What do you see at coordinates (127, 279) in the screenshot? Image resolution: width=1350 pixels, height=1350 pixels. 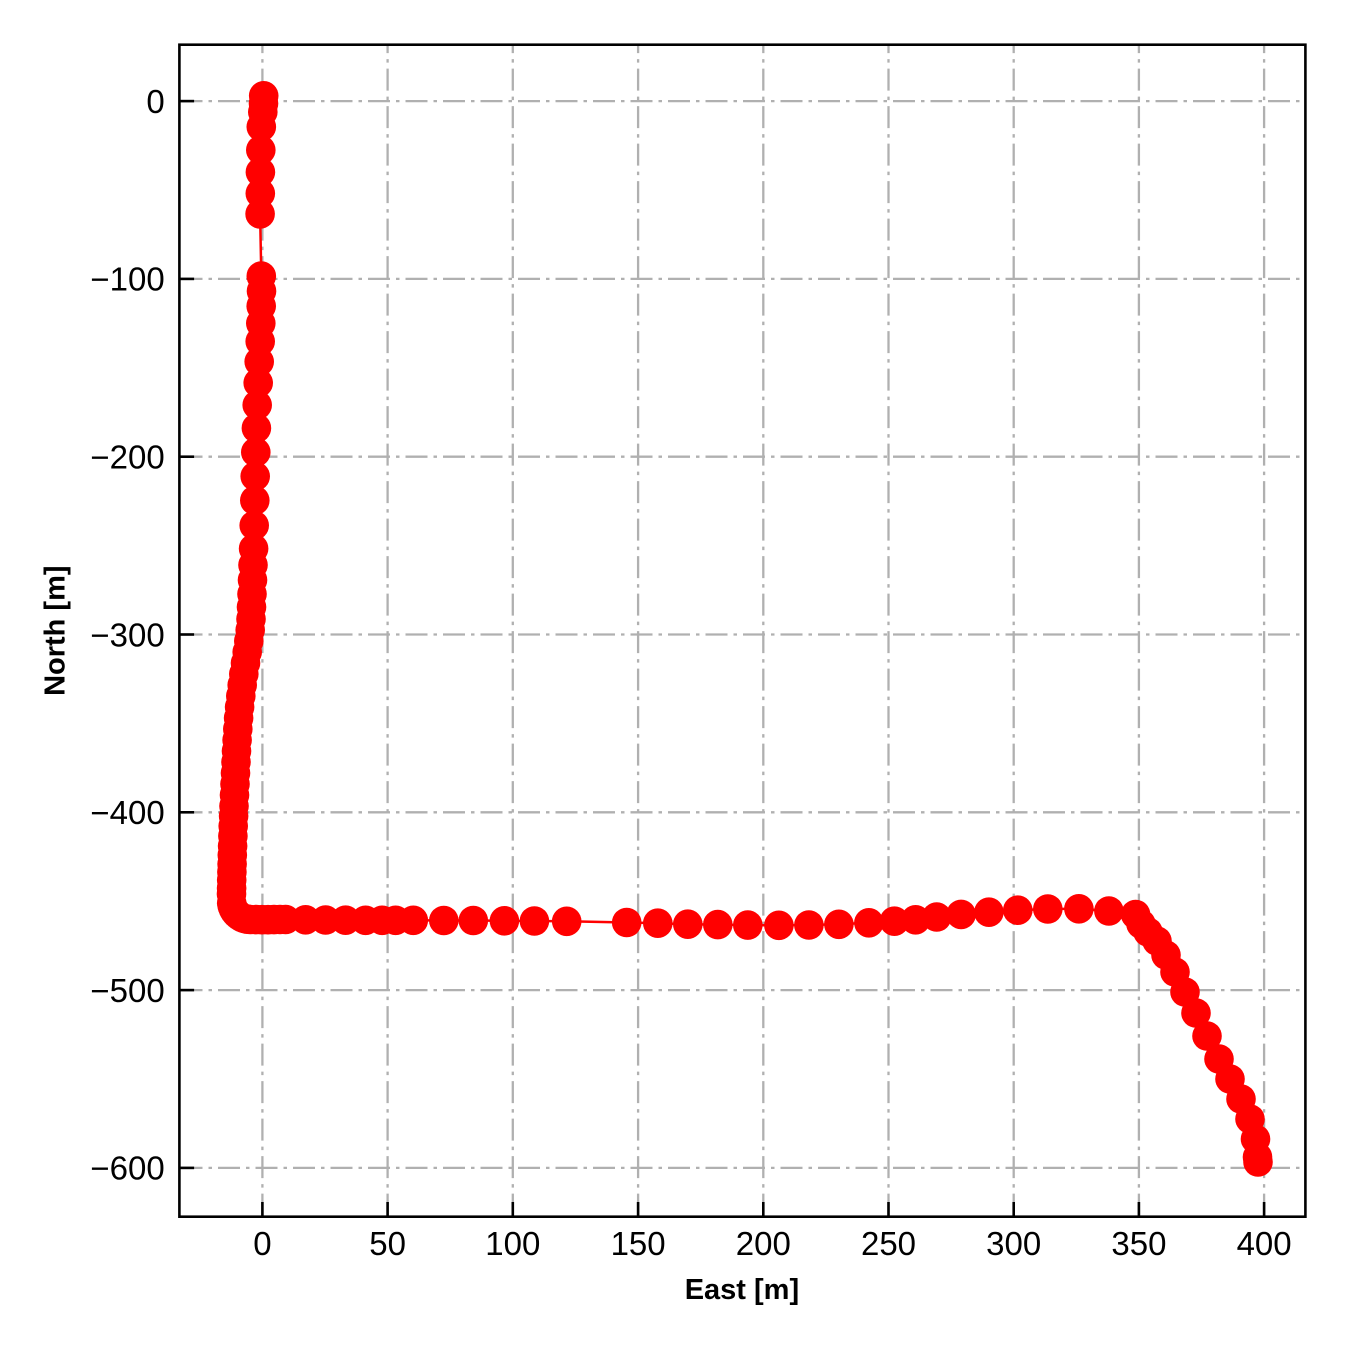 I see `svg-text: −100` at bounding box center [127, 279].